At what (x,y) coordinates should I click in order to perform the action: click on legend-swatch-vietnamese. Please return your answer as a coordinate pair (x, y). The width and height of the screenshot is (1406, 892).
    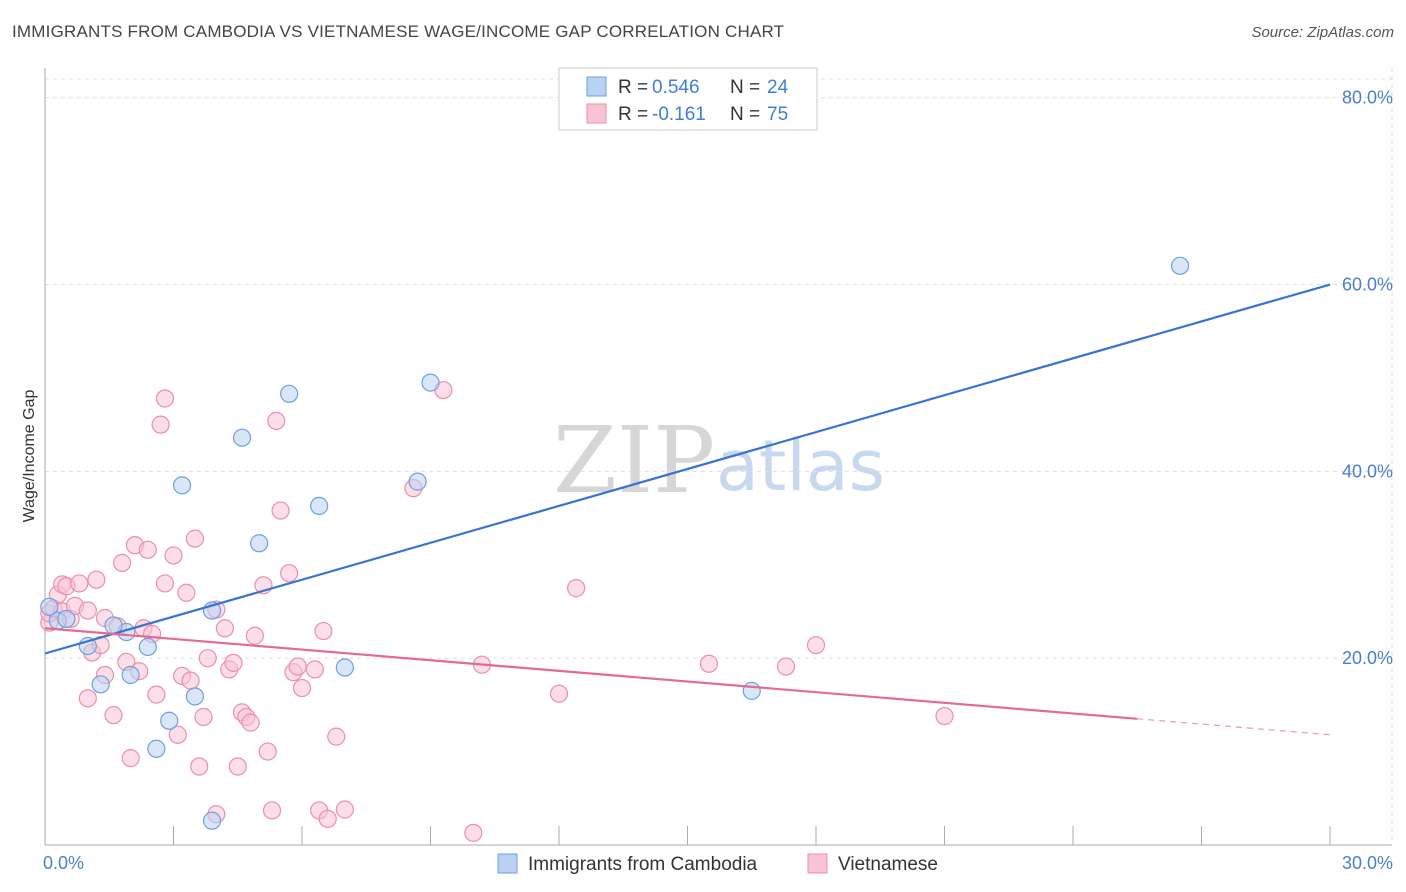
    Looking at the image, I should click on (596, 113).